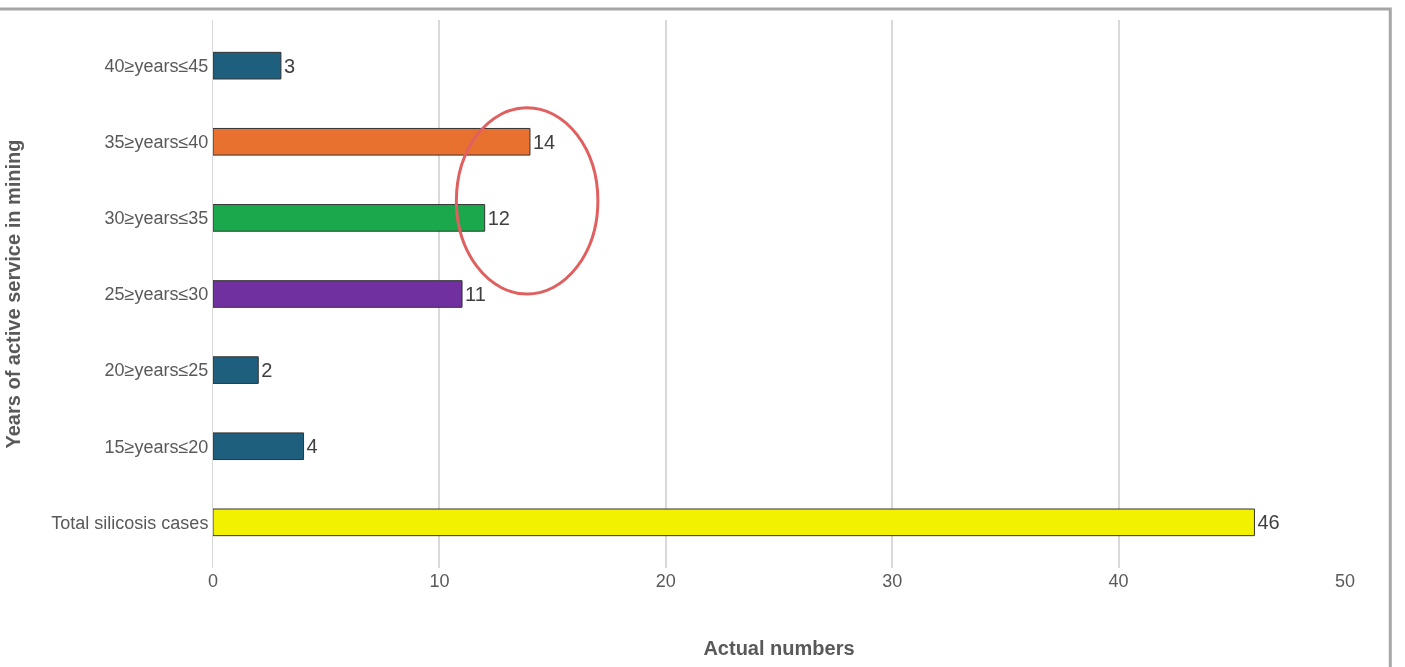  What do you see at coordinates (156, 446) in the screenshot?
I see `y-tick-label: 15≥years≤20` at bounding box center [156, 446].